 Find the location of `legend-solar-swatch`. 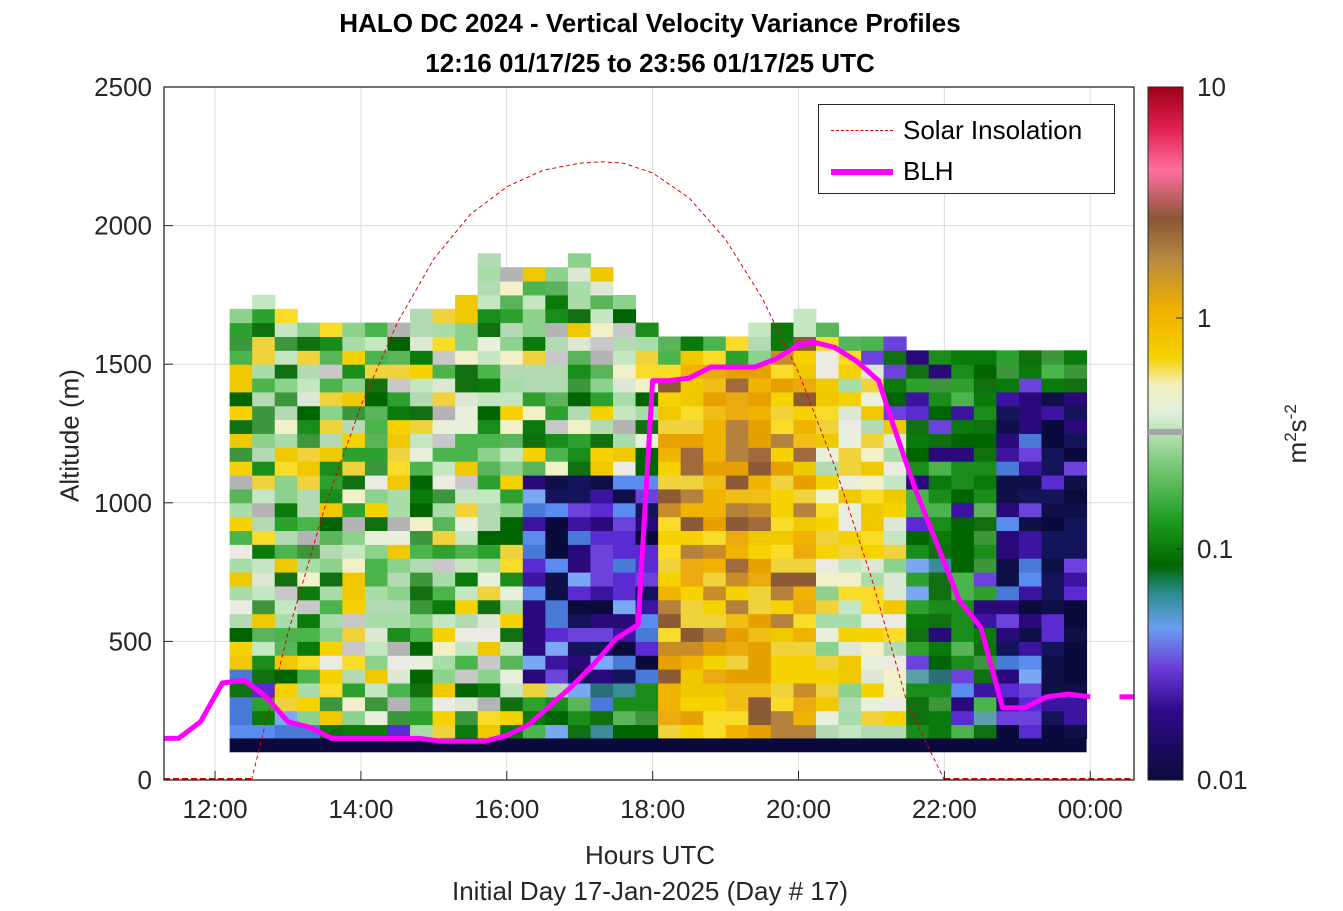

legend-solar-swatch is located at coordinates (862, 130).